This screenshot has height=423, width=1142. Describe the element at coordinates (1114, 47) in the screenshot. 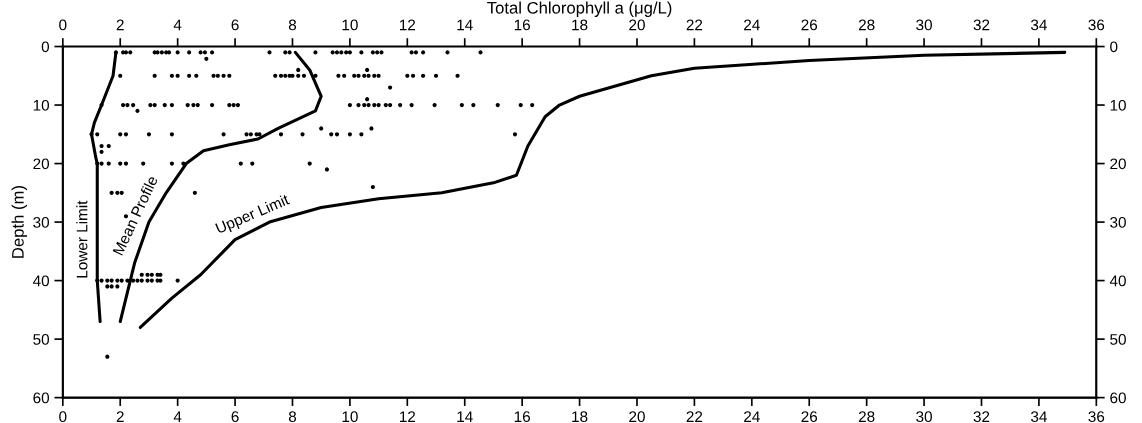

I see `y2-tick-label: 0` at that location.